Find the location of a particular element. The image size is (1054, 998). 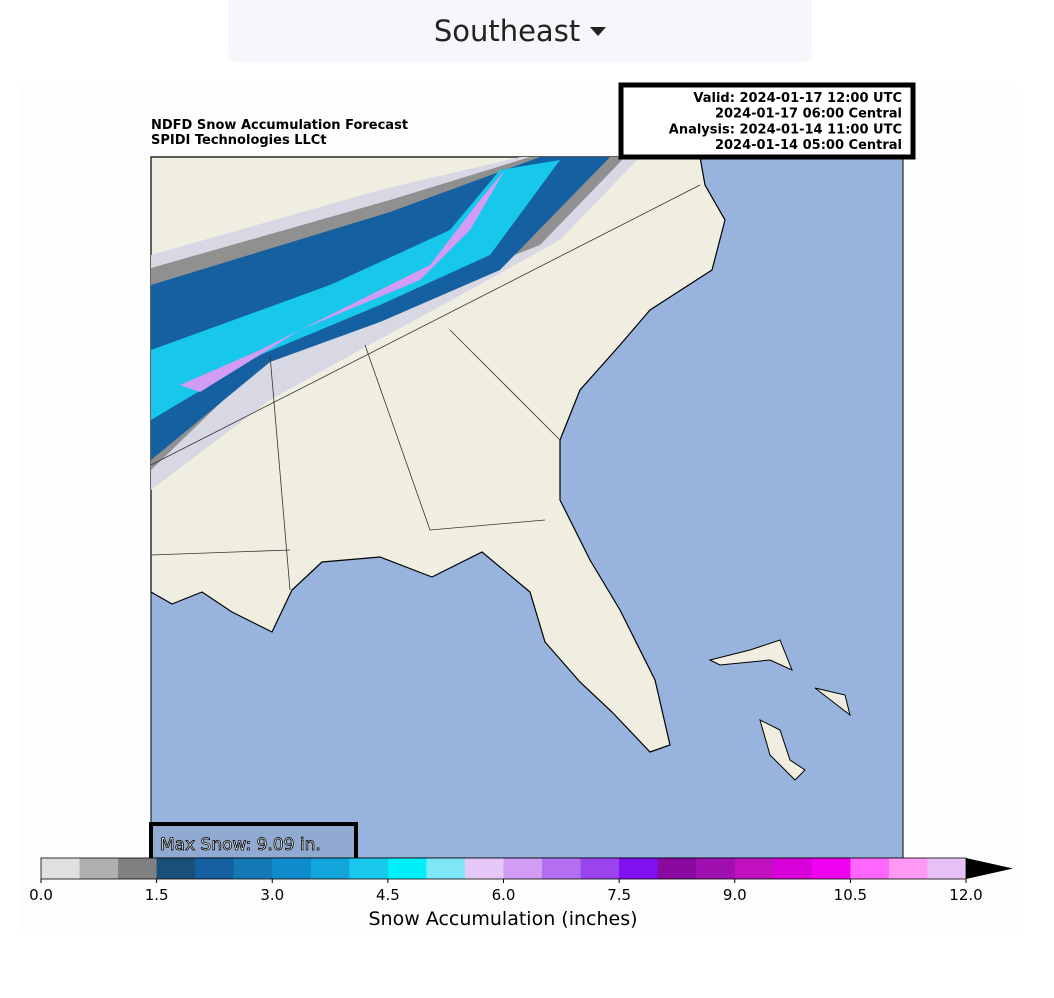

region-dropdown: Southeast is located at coordinates (520, 31).